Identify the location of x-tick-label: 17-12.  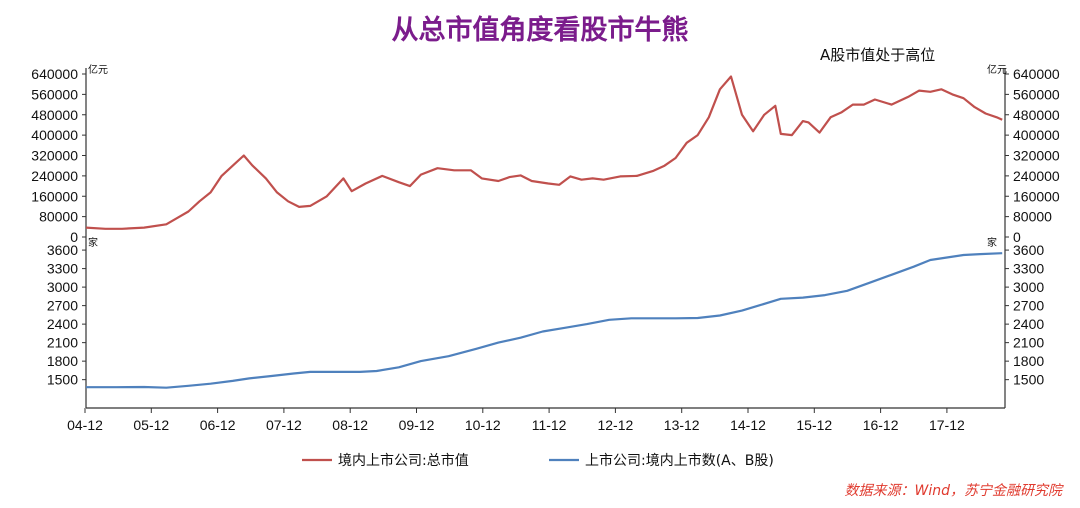
(947, 425).